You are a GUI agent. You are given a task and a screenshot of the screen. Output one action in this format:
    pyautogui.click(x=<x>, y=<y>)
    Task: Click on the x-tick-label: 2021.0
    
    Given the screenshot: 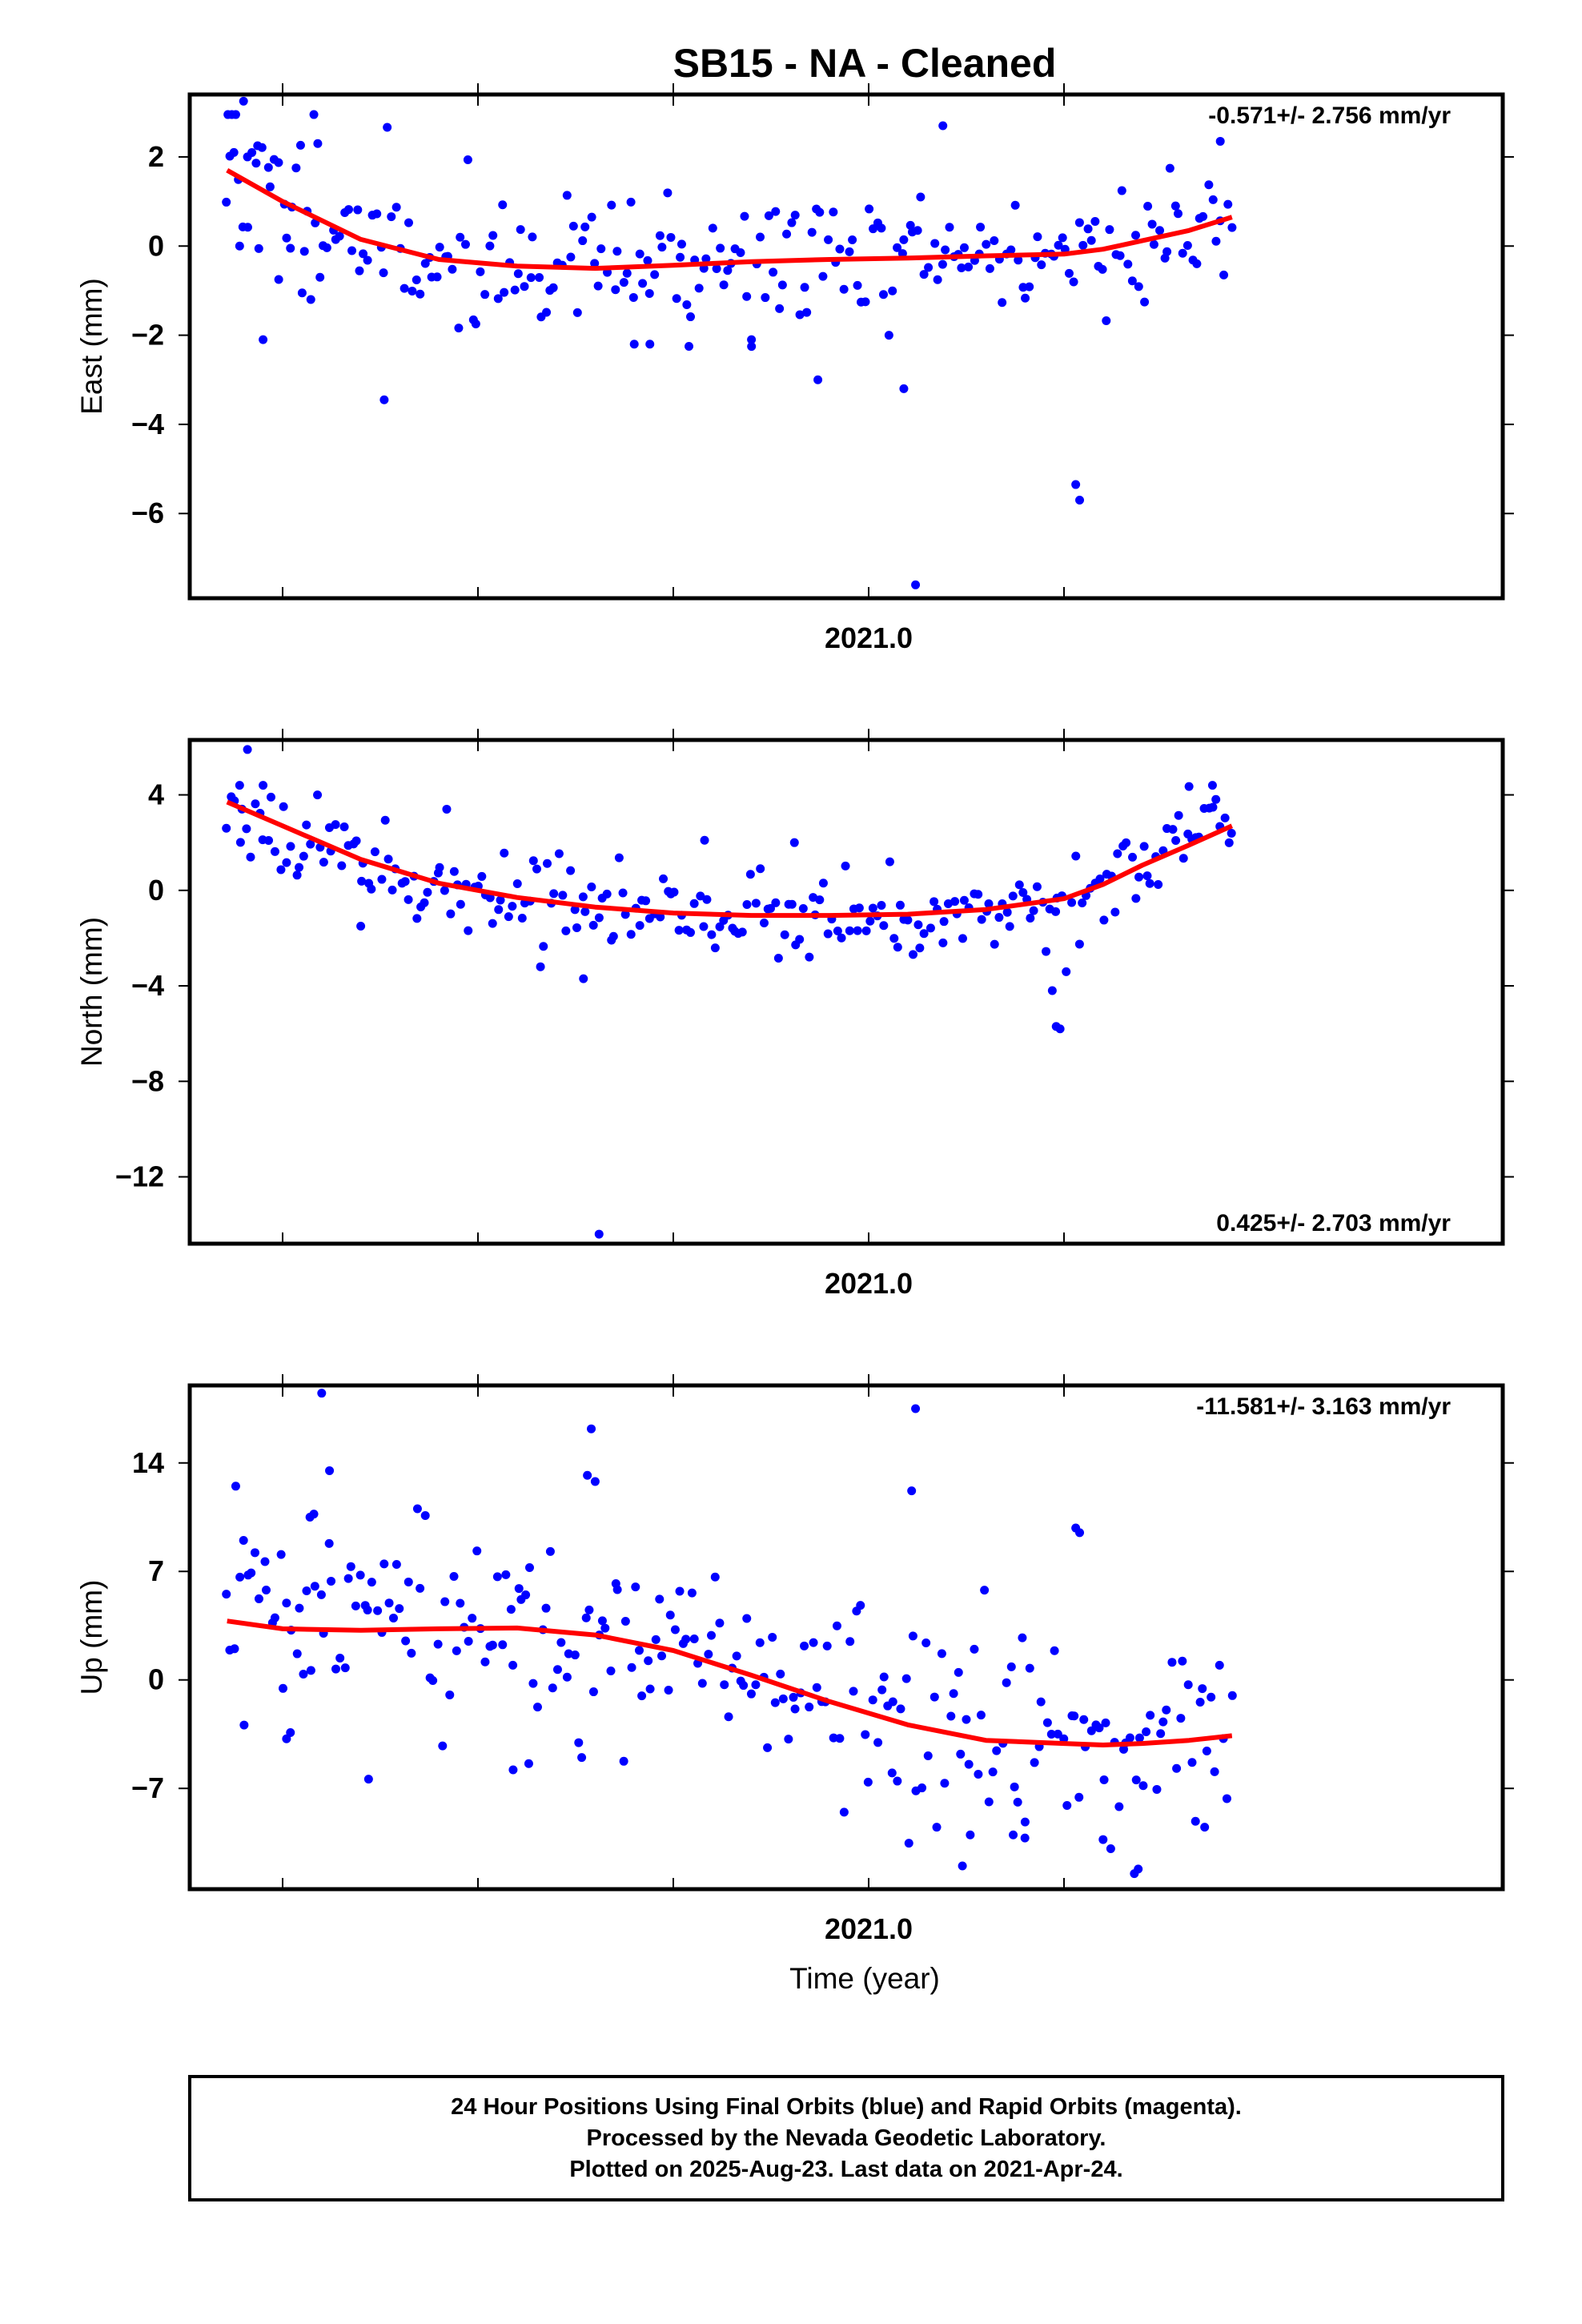 What is the action you would take?
    pyautogui.click(x=869, y=1929)
    